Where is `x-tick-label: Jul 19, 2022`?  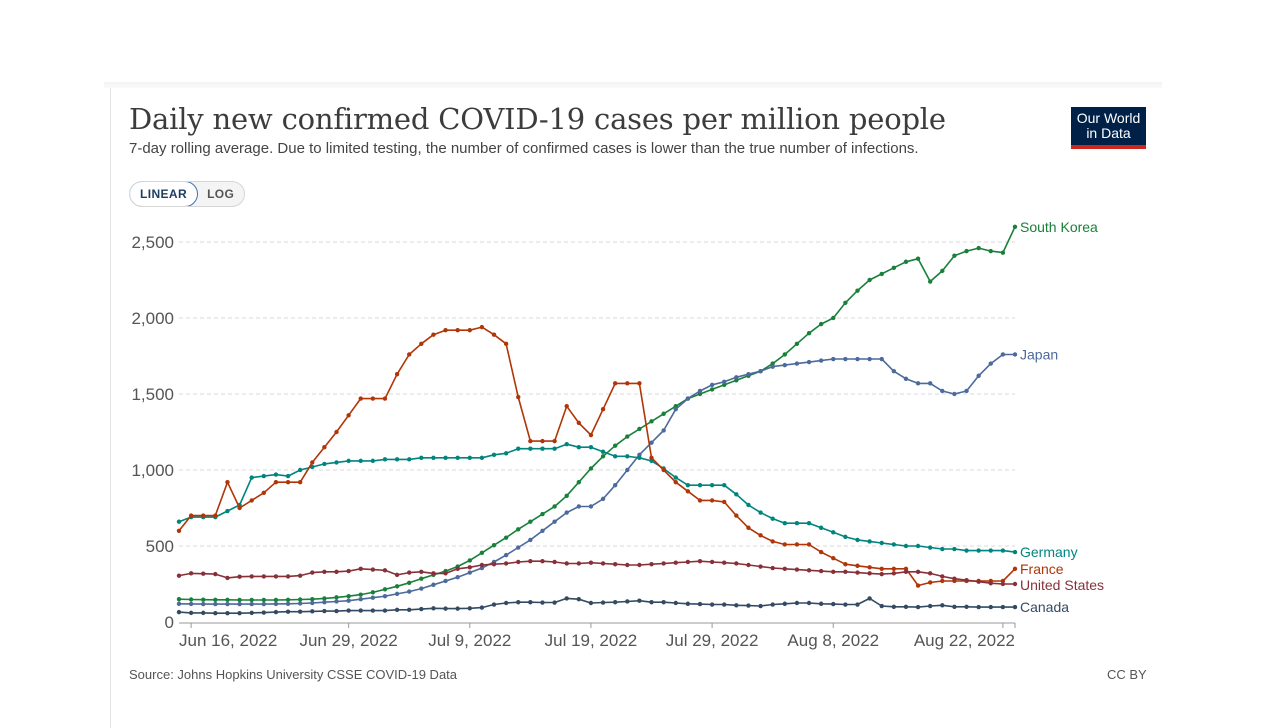
x-tick-label: Jul 19, 2022 is located at coordinates (591, 640).